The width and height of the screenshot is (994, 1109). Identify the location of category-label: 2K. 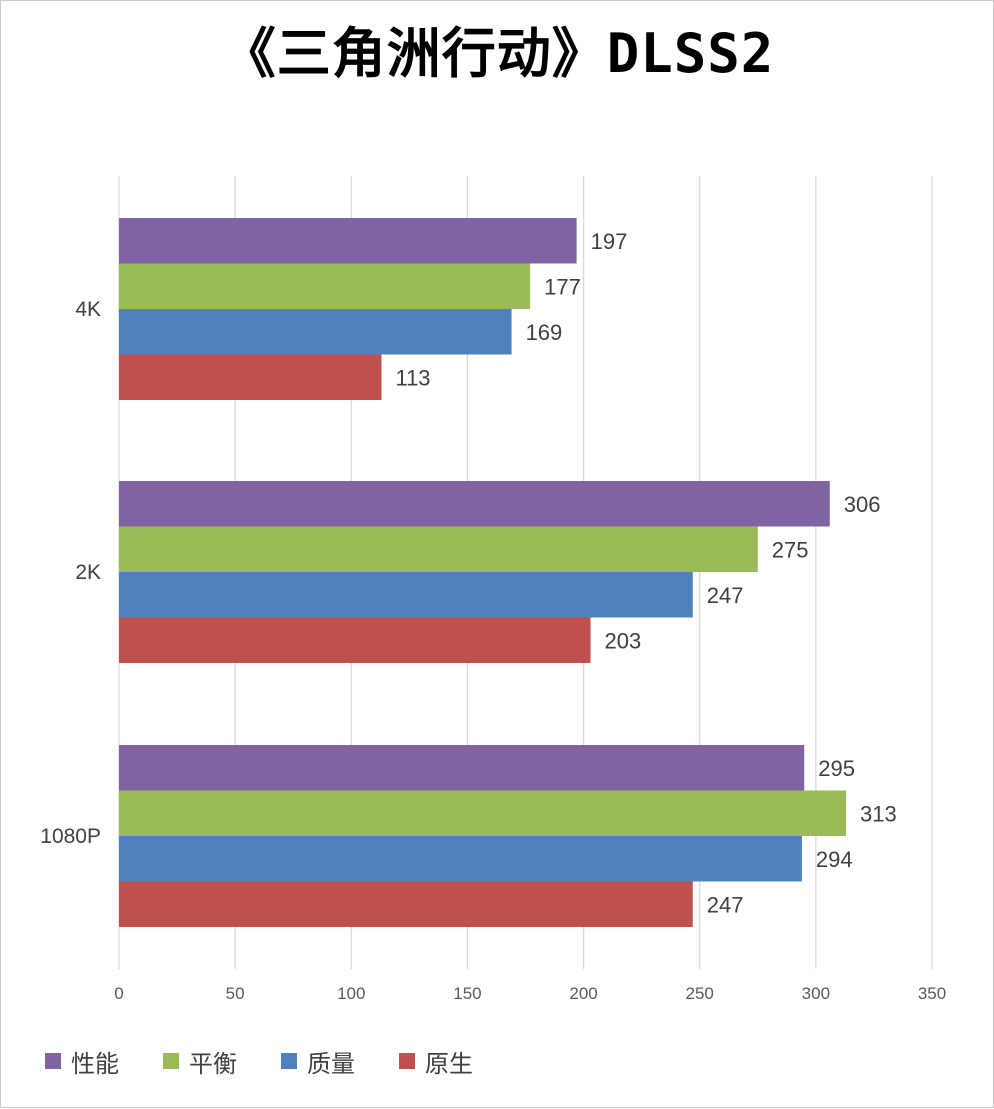
(88, 572).